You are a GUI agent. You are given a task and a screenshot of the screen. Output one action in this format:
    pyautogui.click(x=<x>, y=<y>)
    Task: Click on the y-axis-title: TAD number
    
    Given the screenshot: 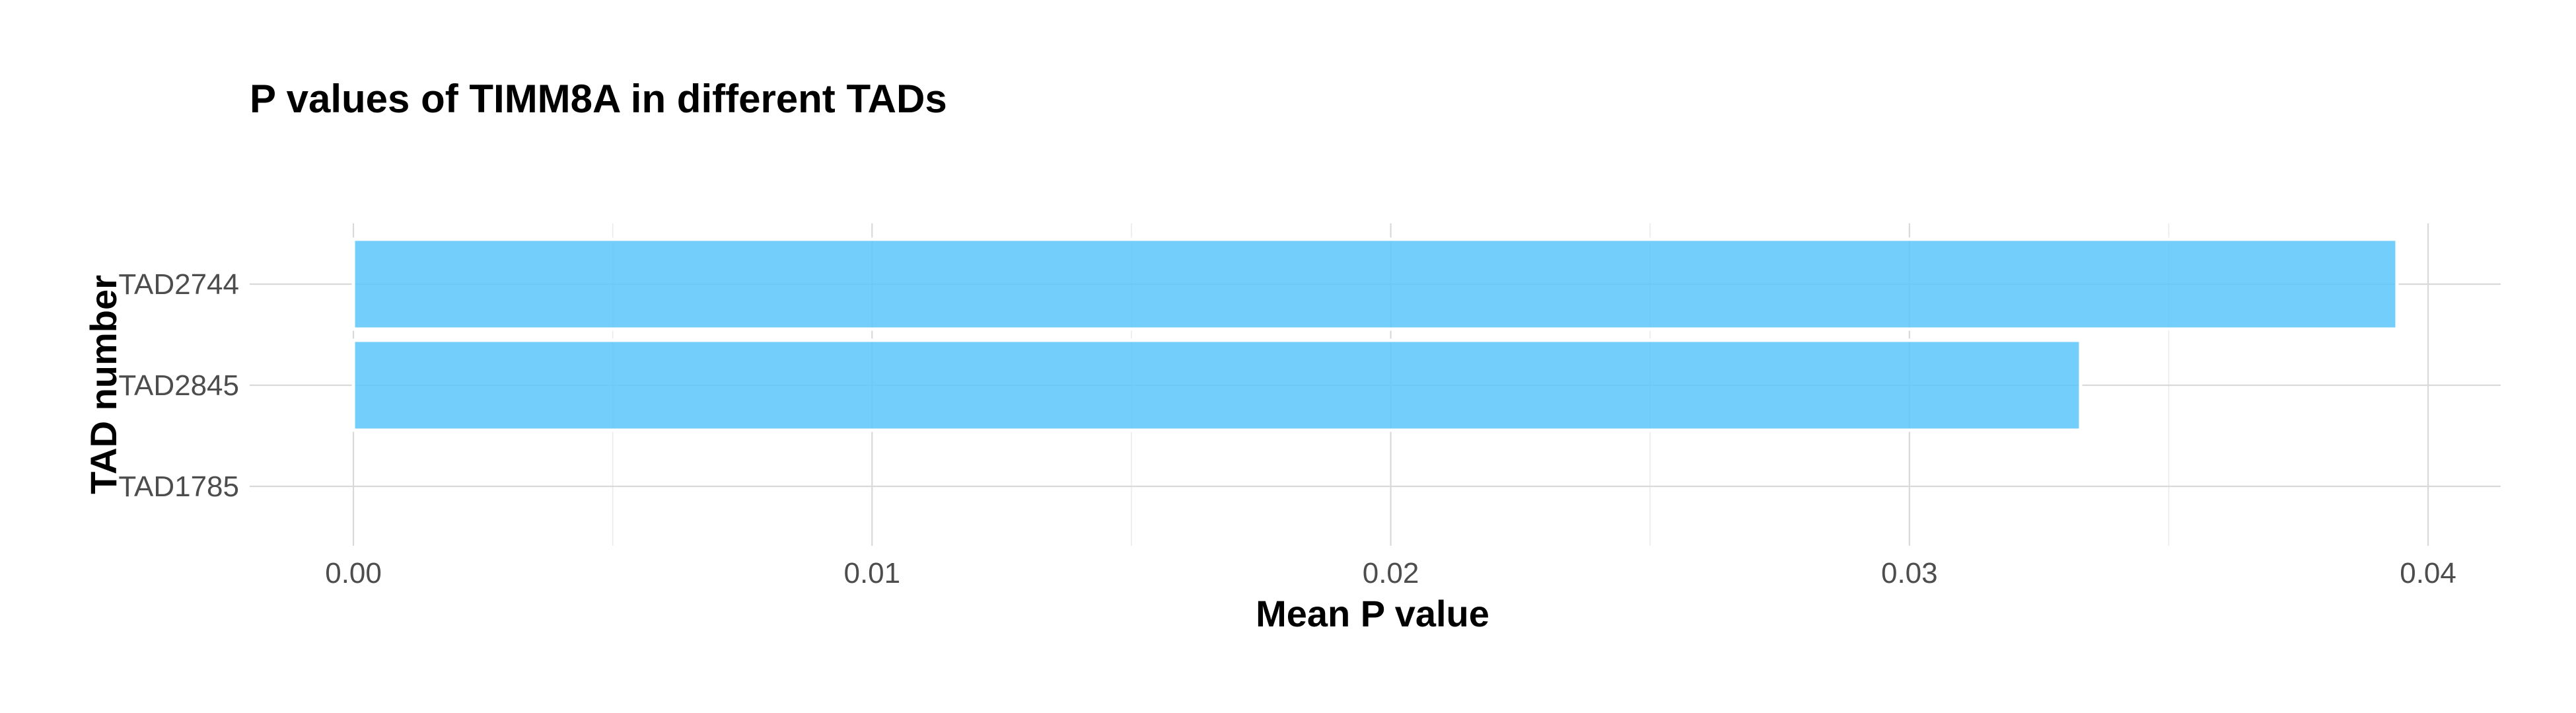 What is the action you would take?
    pyautogui.click(x=104, y=385)
    